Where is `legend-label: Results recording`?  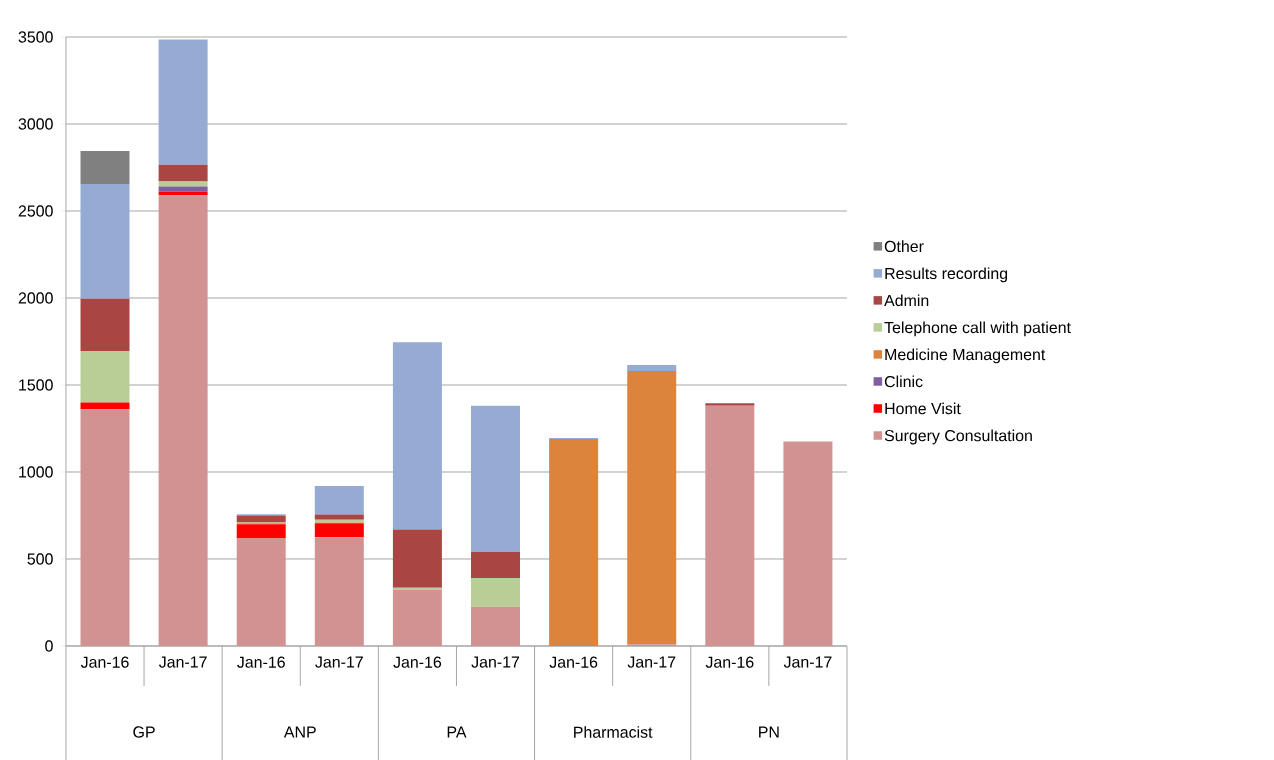 legend-label: Results recording is located at coordinates (946, 275).